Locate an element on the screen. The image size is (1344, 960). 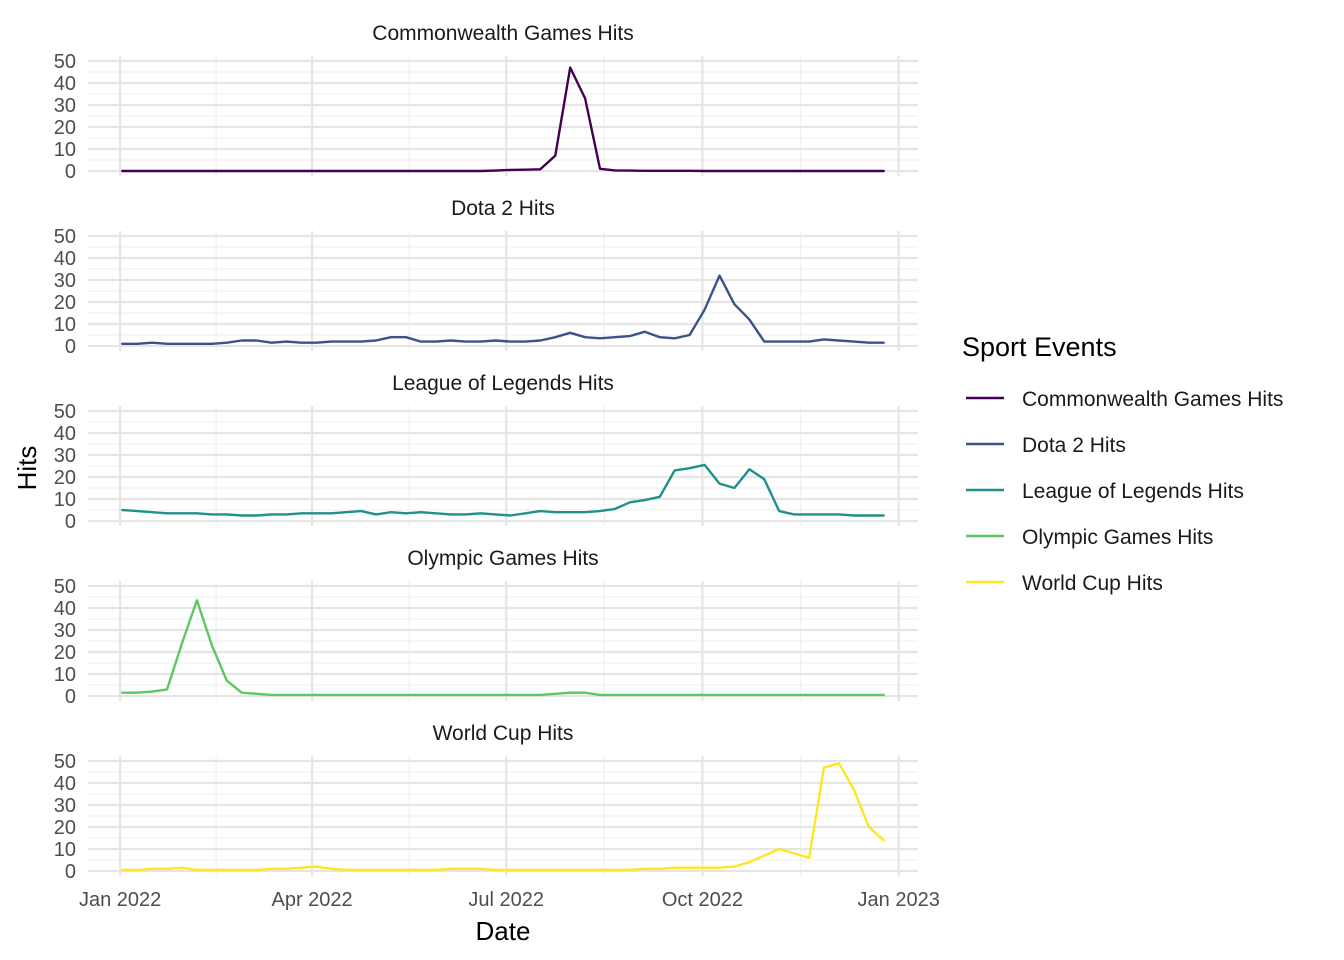
y-tick-label-1-1: 10 is located at coordinates (65, 325).